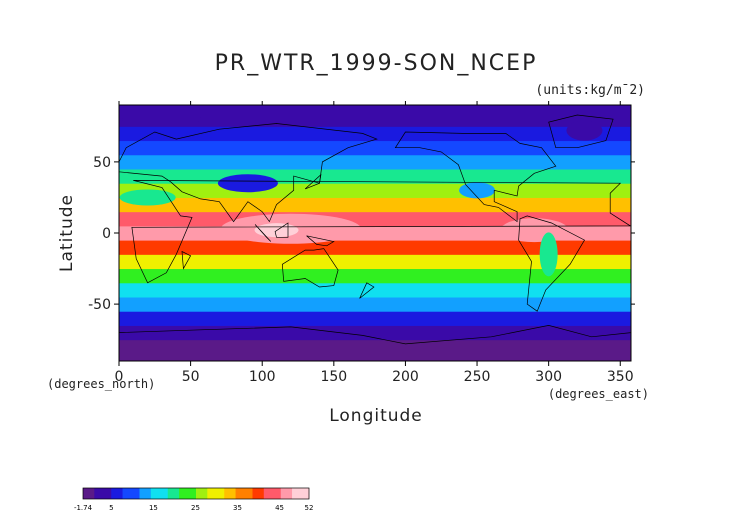 The width and height of the screenshot is (752, 532). Describe the element at coordinates (186, 260) in the screenshot. I see `madagascar-coastline` at that location.